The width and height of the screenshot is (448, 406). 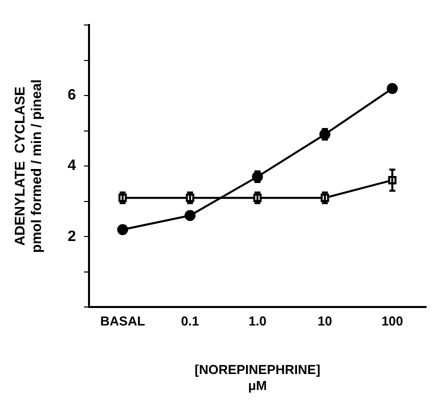 What do you see at coordinates (72, 165) in the screenshot?
I see `y-tick-label: 4` at bounding box center [72, 165].